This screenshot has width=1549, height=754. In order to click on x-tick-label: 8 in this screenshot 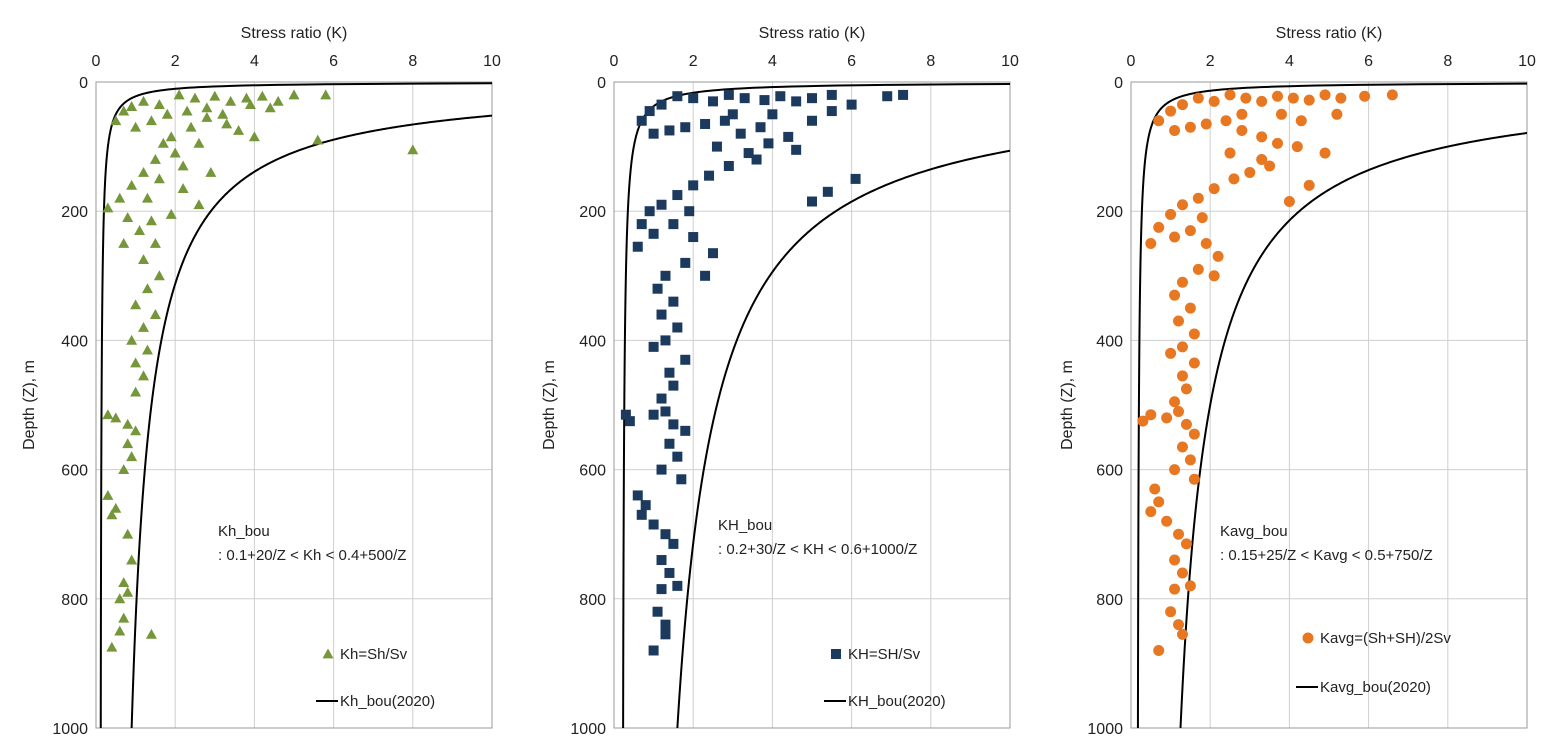, I will do `click(1447, 61)`.